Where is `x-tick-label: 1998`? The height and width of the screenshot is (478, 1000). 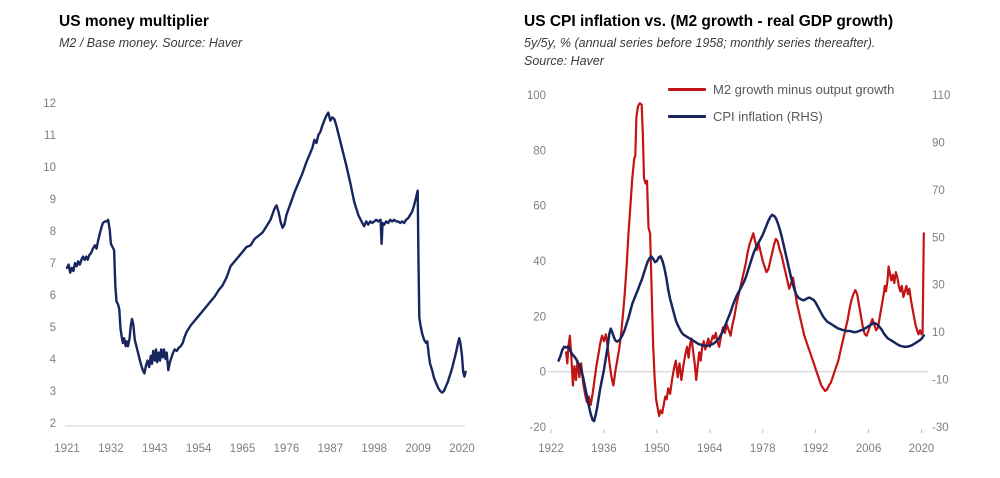 x-tick-label: 1998 is located at coordinates (374, 449).